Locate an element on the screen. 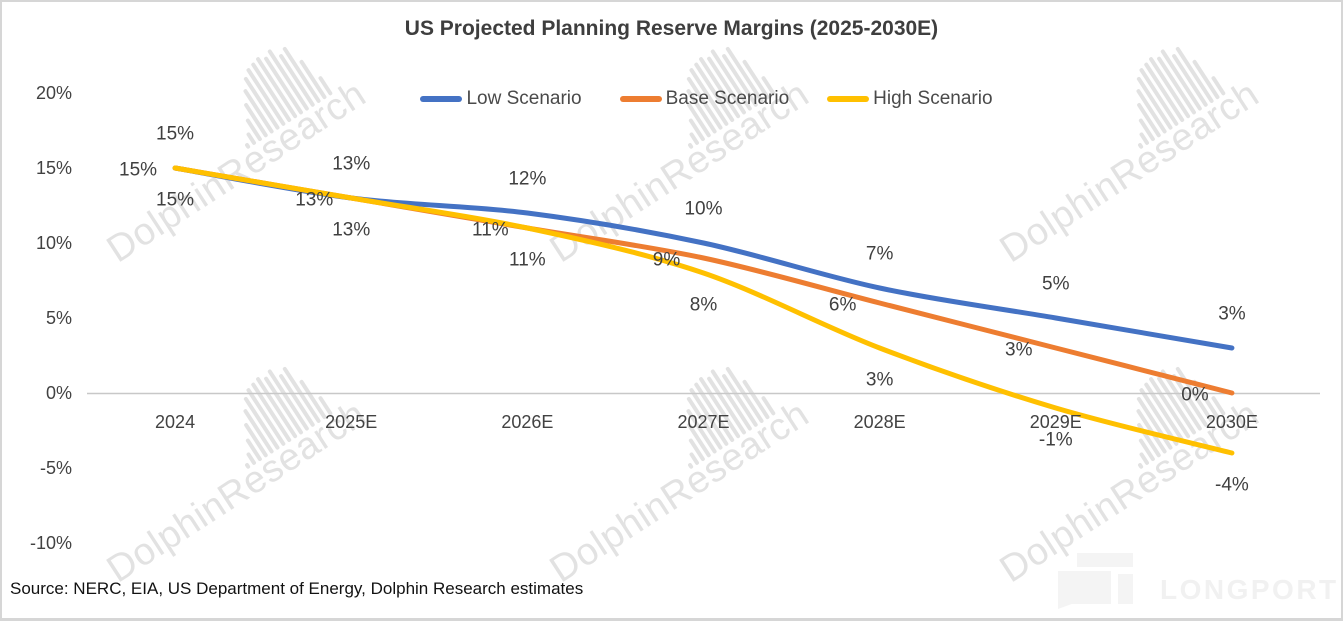  legend-item-high-scenario: High Scenario is located at coordinates (910, 99).